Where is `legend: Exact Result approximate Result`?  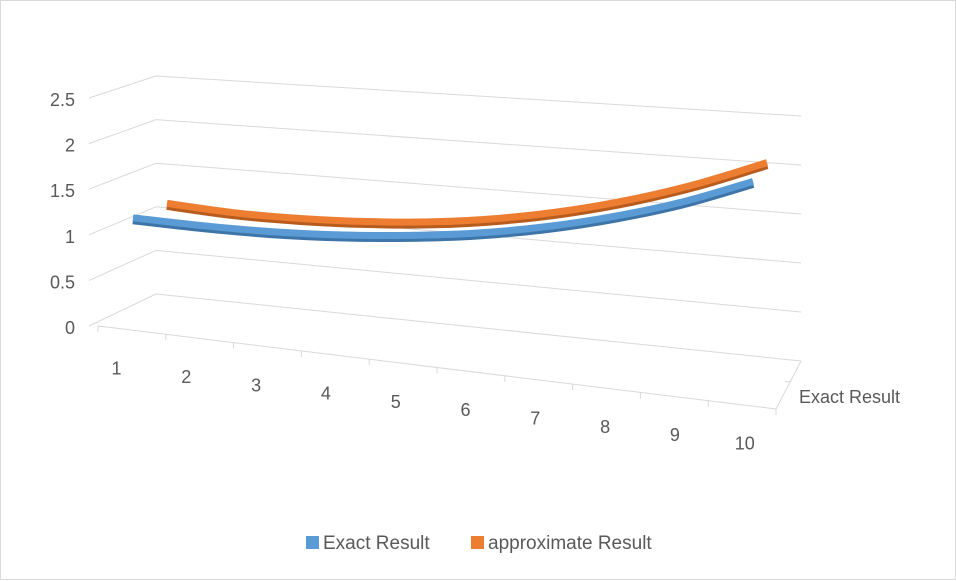
legend: Exact Result approximate Result is located at coordinates (479, 543).